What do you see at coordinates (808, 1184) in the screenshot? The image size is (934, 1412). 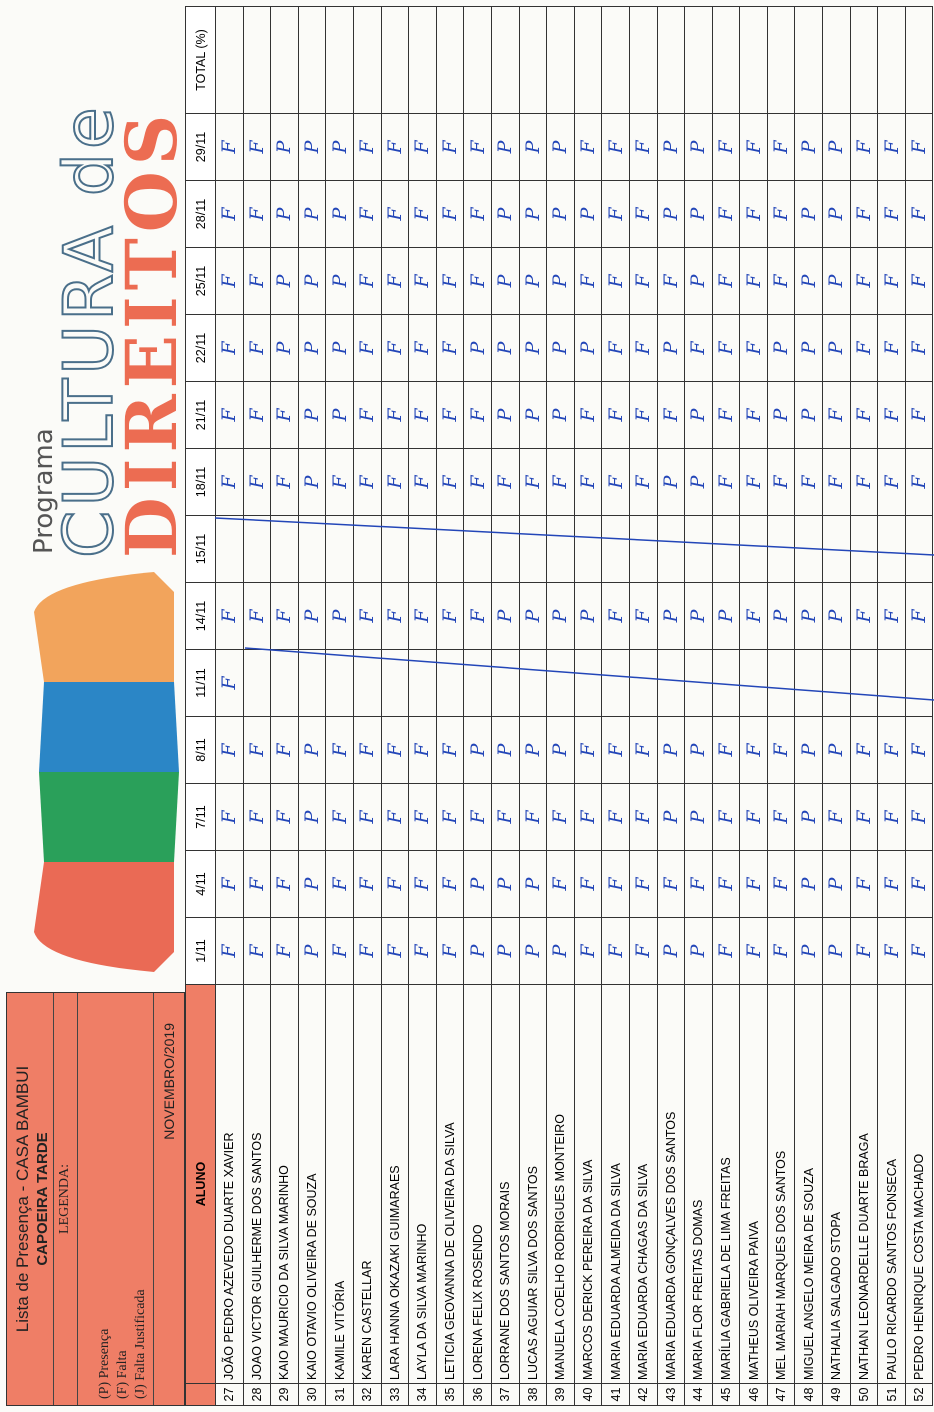 I see `student-name: MIGUEL ANGELO MEIRA DE SOUZA` at bounding box center [808, 1184].